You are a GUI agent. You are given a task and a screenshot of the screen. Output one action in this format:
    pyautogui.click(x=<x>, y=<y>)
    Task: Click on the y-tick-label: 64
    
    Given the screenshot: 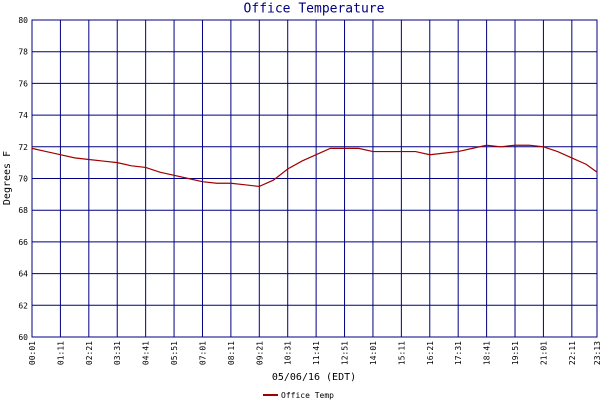 What is the action you would take?
    pyautogui.click(x=23, y=274)
    